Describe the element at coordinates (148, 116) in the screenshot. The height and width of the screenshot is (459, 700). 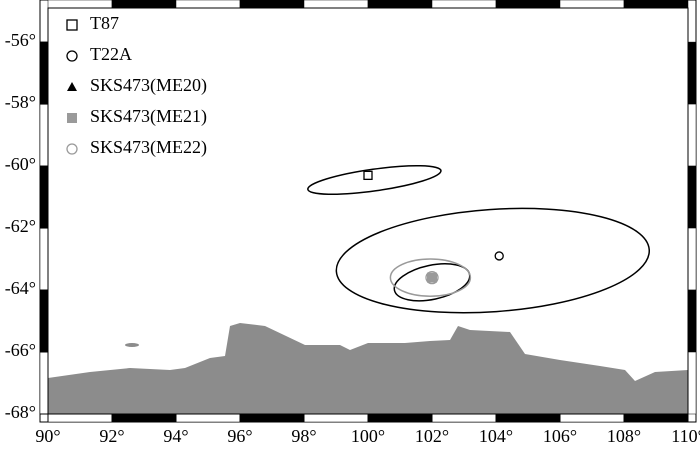
I see `legend-label: SKS473(ME21)` at that location.